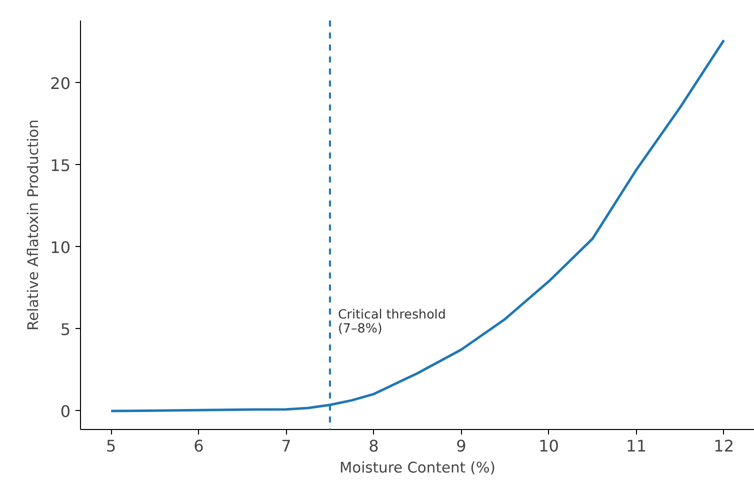 Image resolution: width=754 pixels, height=484 pixels. I want to click on x-tick-label: 6, so click(199, 446).